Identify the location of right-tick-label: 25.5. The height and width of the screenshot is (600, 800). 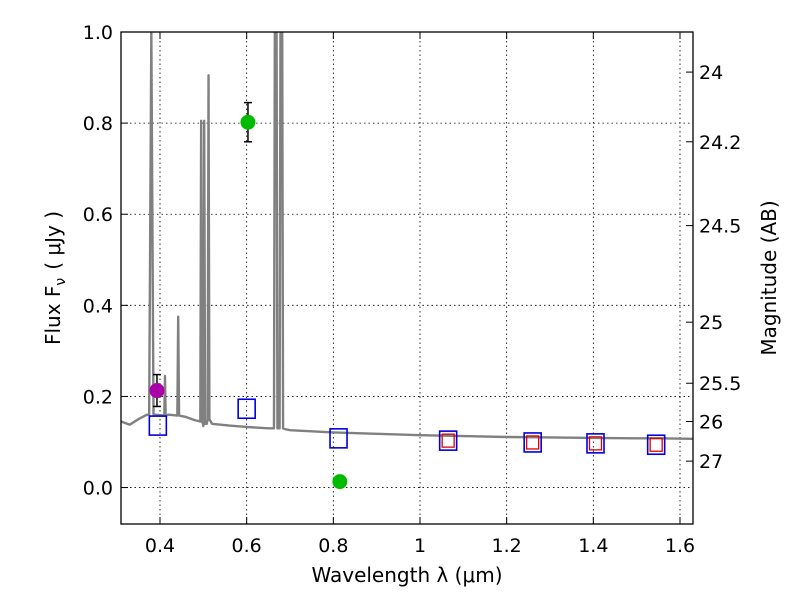
(720, 384).